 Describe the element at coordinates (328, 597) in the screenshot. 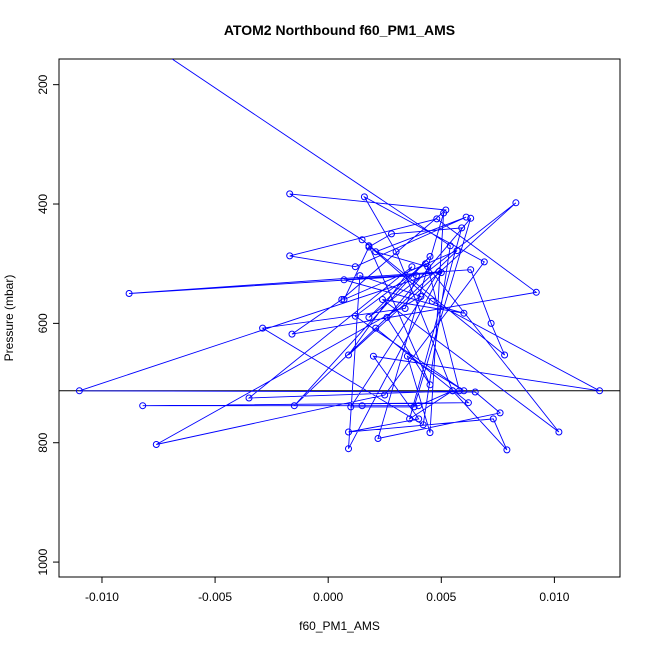

I see `x-tick-label: 0.000` at that location.